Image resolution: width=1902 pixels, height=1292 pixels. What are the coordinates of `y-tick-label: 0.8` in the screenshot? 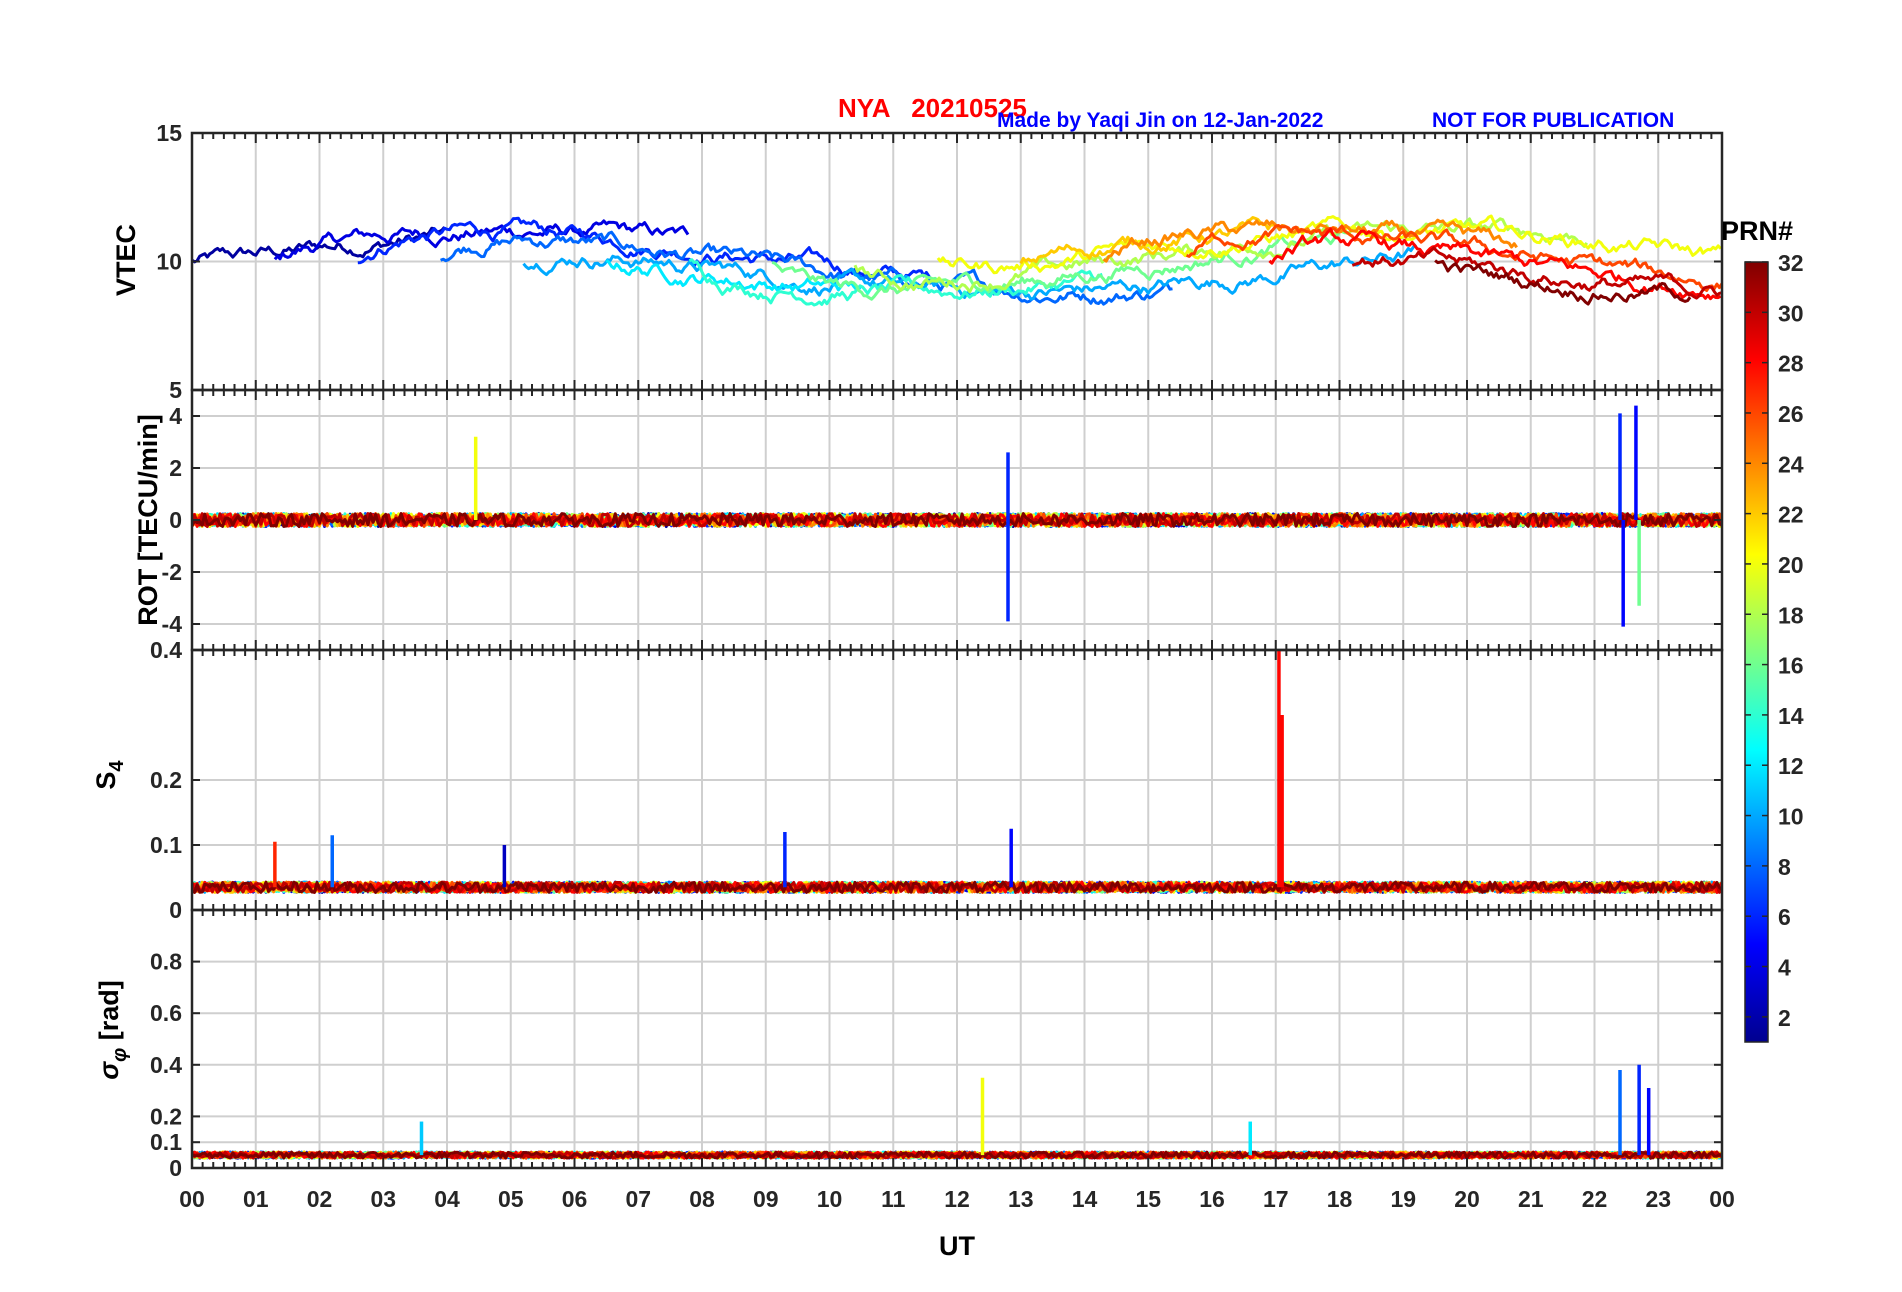 It's located at (166, 962).